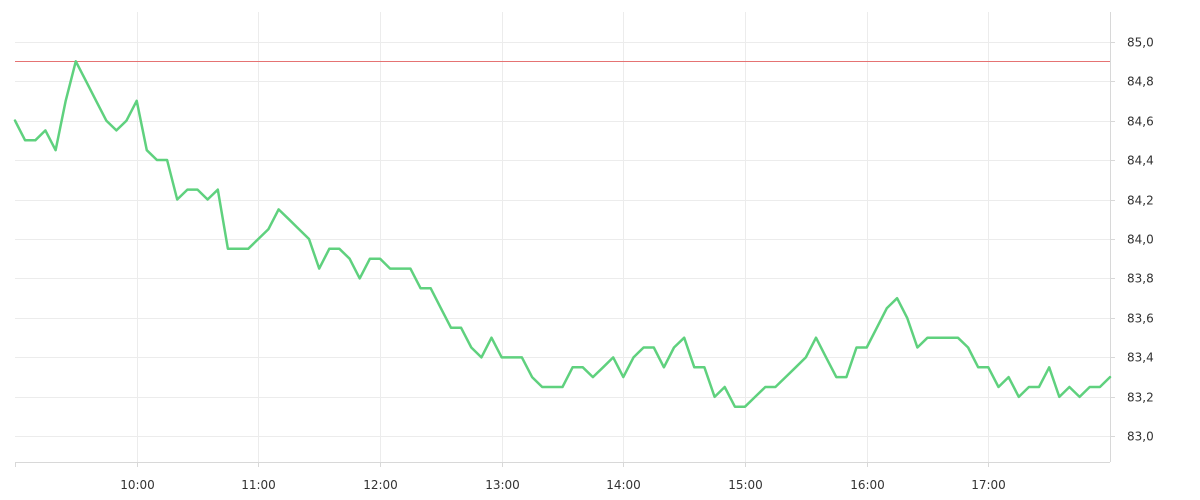 Image resolution: width=1200 pixels, height=500 pixels. Describe the element at coordinates (988, 485) in the screenshot. I see `x-tick-label: 17:00` at that location.